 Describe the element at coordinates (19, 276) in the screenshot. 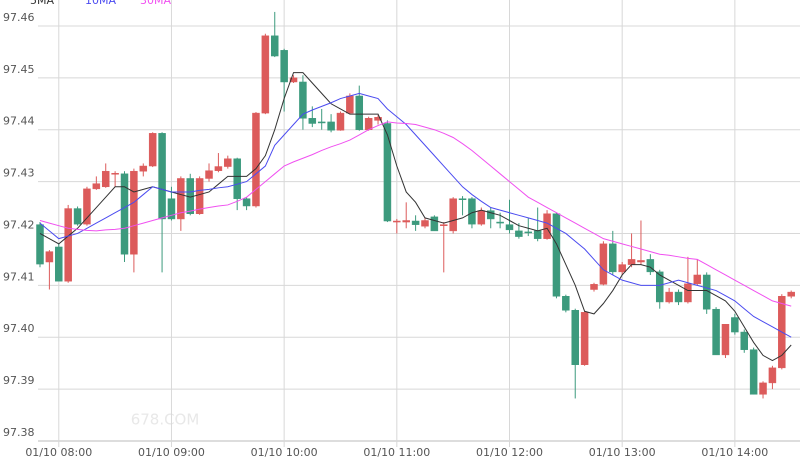

I see `y-tick-label: 97.41` at that location.